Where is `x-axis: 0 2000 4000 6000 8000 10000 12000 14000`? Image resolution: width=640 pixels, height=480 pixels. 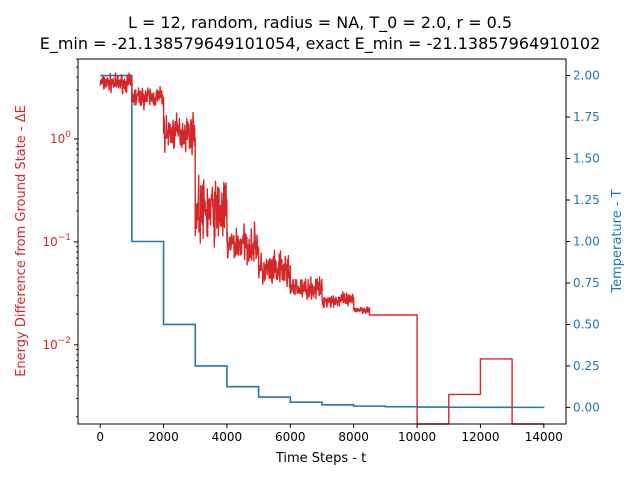
x-axis: 0 2000 4000 6000 8000 10000 12000 14000 is located at coordinates (329, 434).